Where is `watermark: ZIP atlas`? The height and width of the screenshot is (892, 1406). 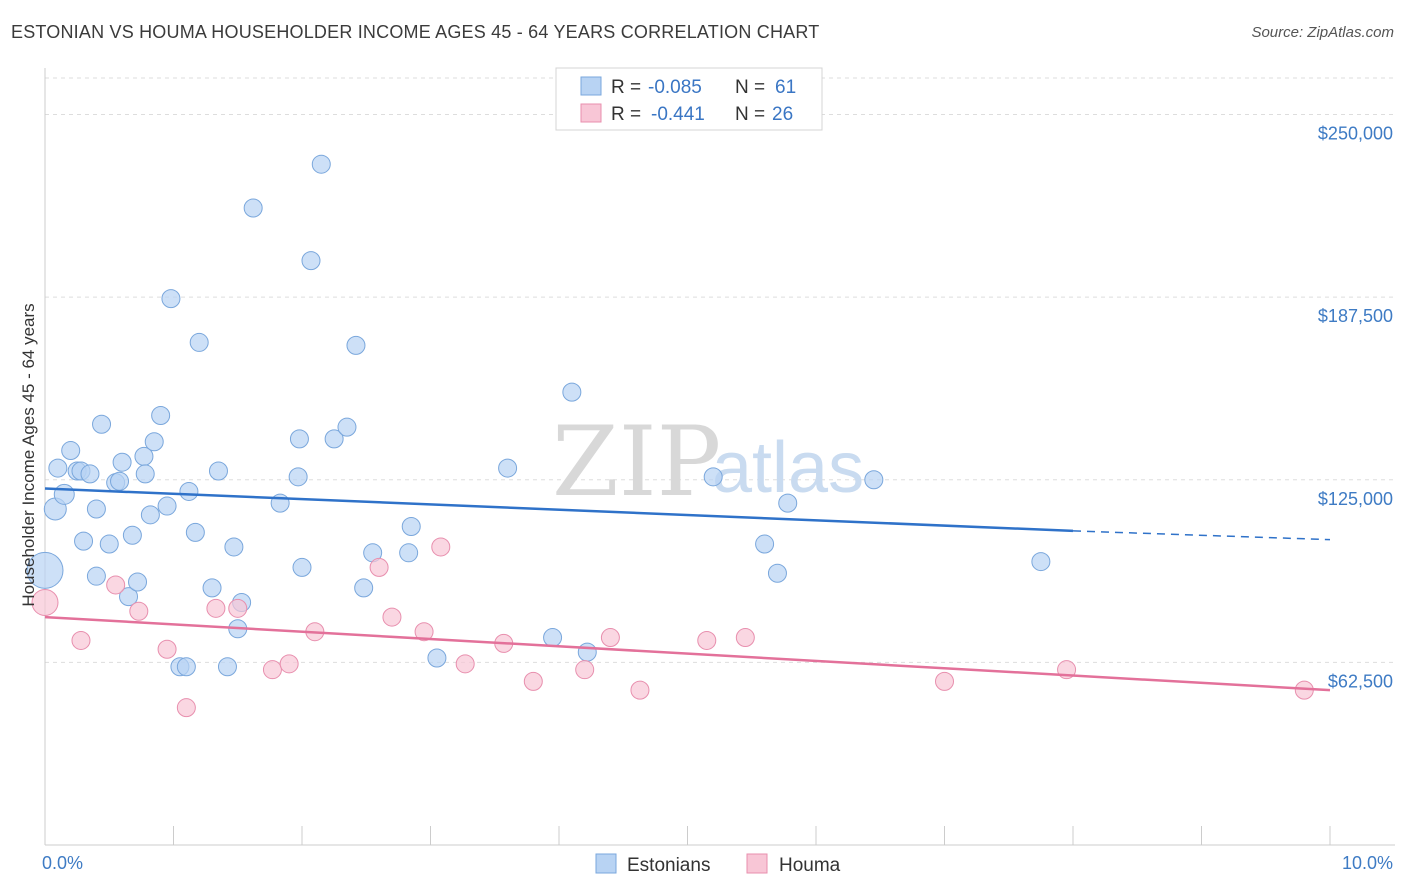 watermark: ZIP atlas is located at coordinates (708, 462).